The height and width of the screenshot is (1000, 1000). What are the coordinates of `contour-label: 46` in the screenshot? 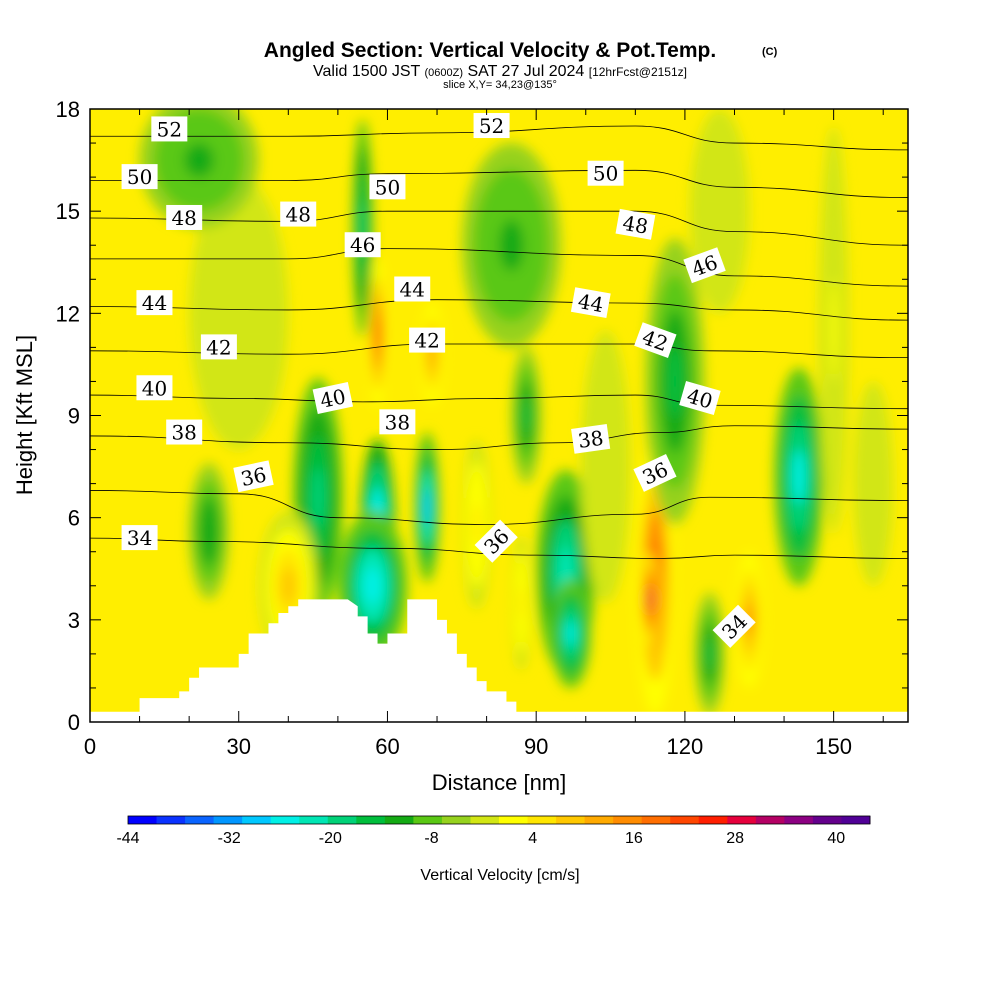 It's located at (362, 245).